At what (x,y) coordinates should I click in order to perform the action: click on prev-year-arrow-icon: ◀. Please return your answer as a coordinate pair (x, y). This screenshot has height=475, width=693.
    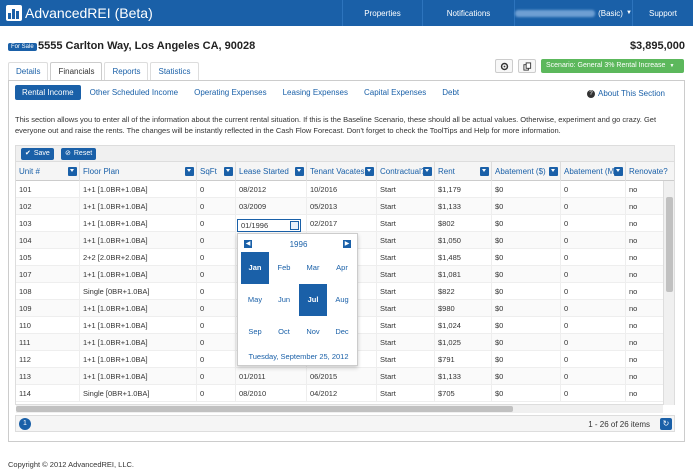
    Looking at the image, I should click on (248, 244).